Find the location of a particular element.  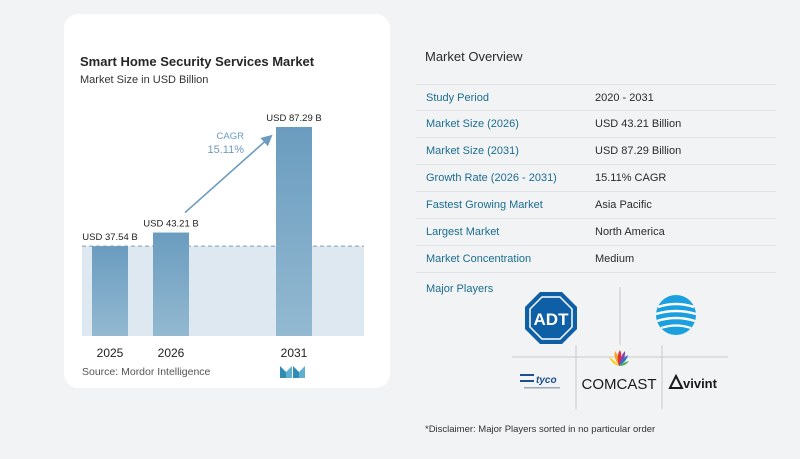

overview-row: Growth Rate (2026 - 2031) 15.11% CAGR is located at coordinates (596, 178).